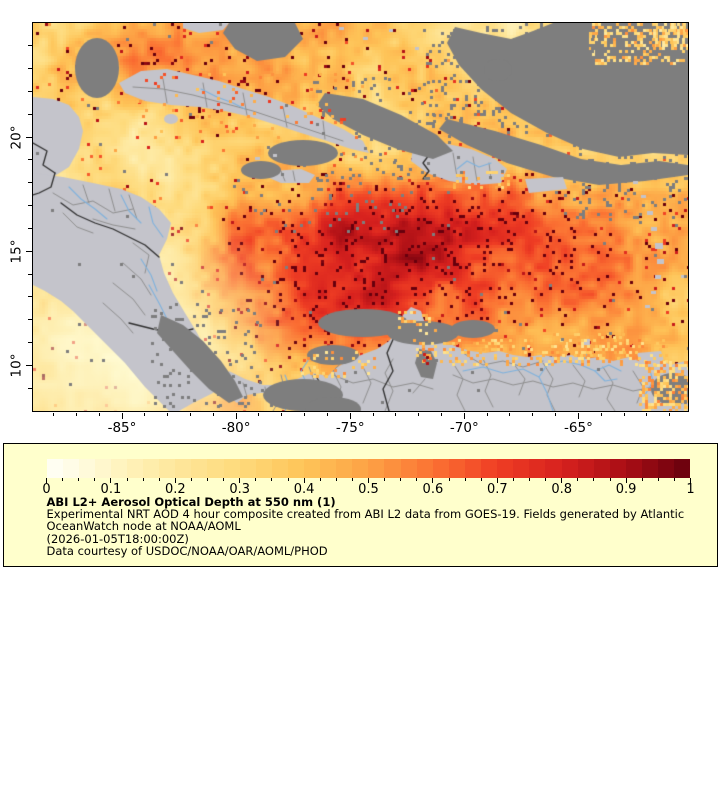 This screenshot has width=720, height=800. Describe the element at coordinates (16, 137) in the screenshot. I see `lat-tick-label: 20°` at that location.